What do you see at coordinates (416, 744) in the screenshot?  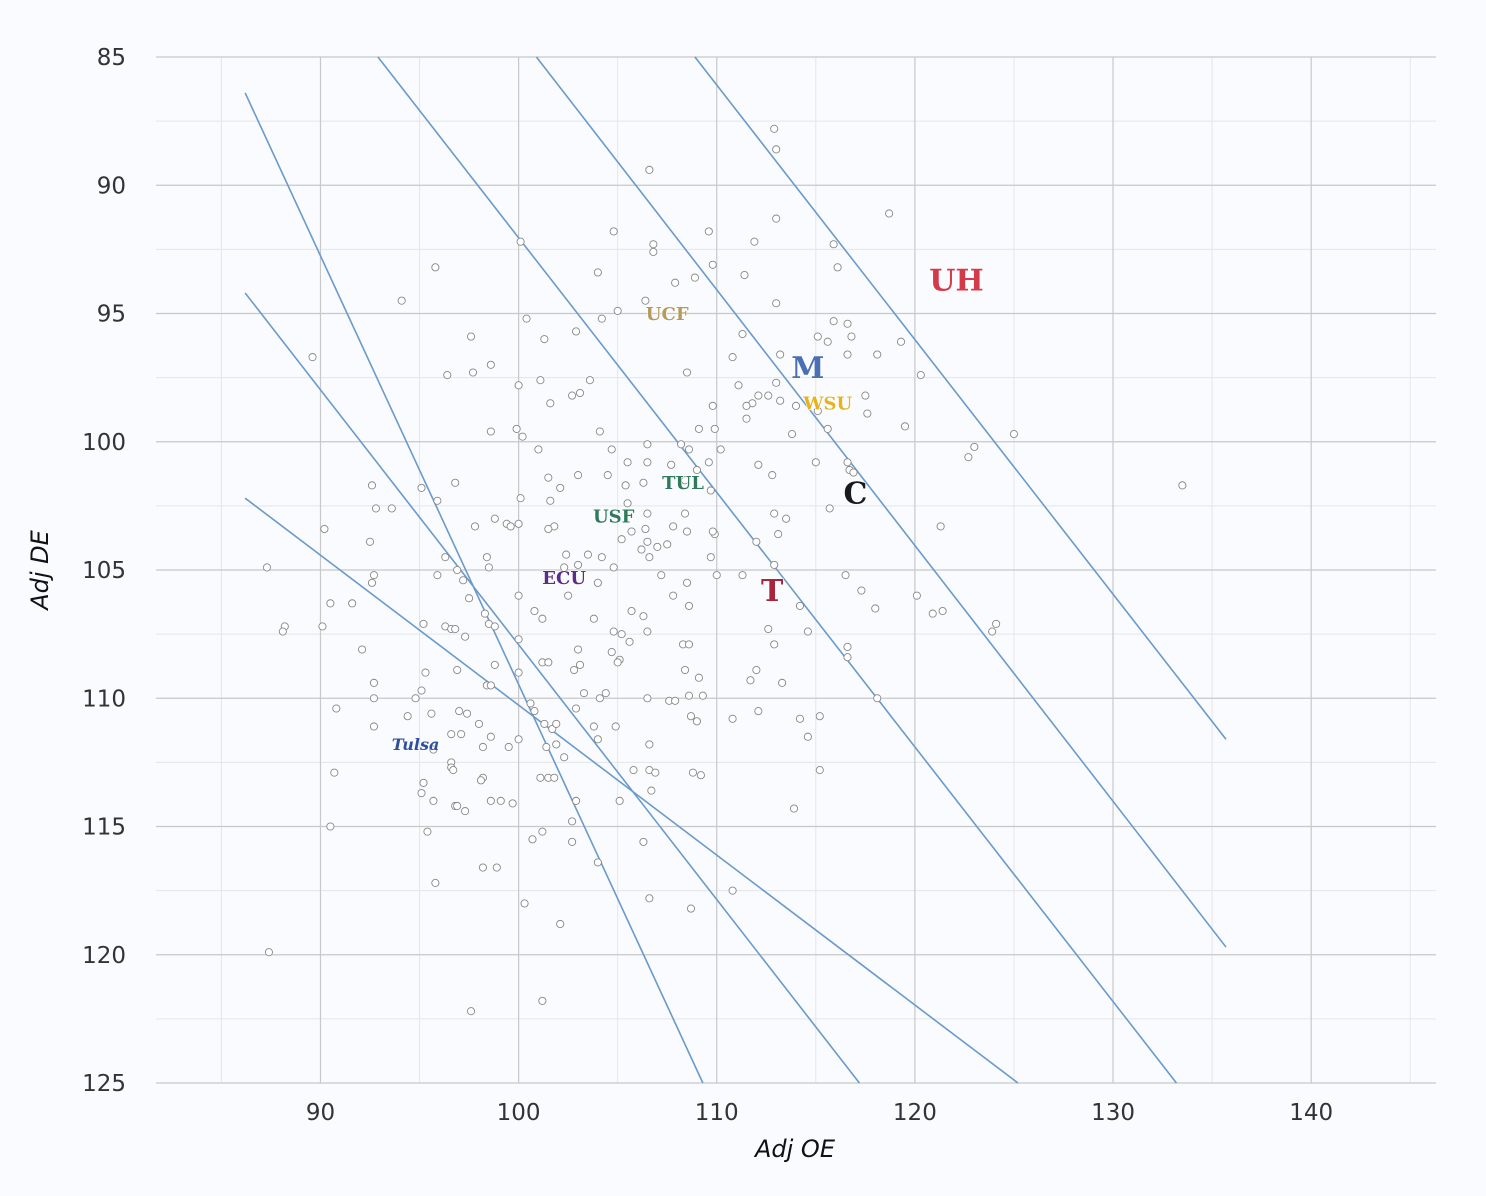 I see `team-logo-label: Tulsa` at bounding box center [416, 744].